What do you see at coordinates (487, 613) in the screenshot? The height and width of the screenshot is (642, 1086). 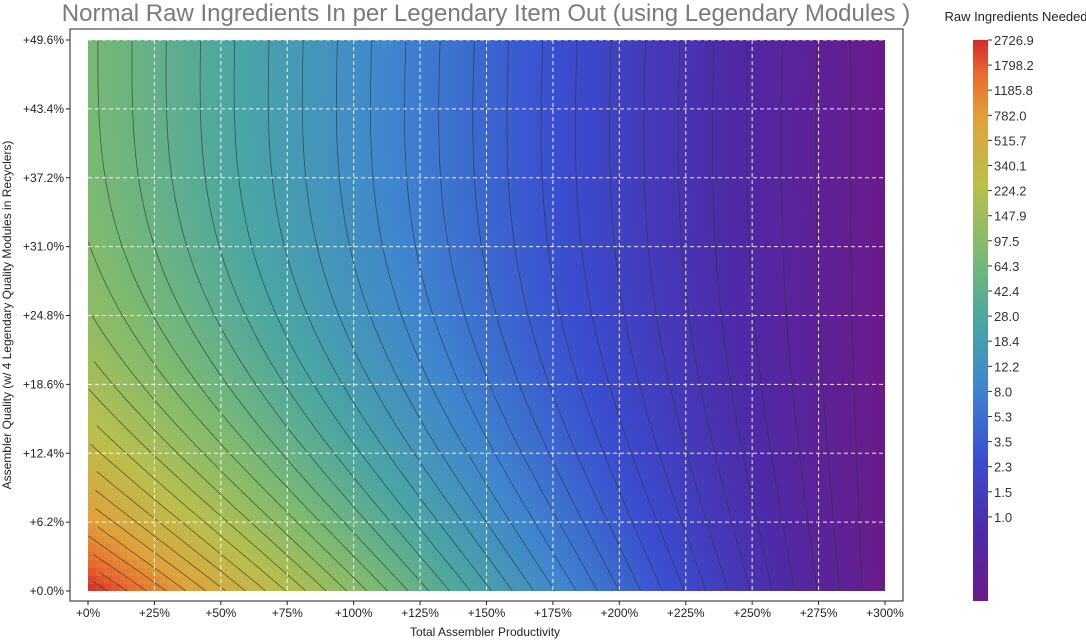 I see `x-tick-label: +150%` at bounding box center [487, 613].